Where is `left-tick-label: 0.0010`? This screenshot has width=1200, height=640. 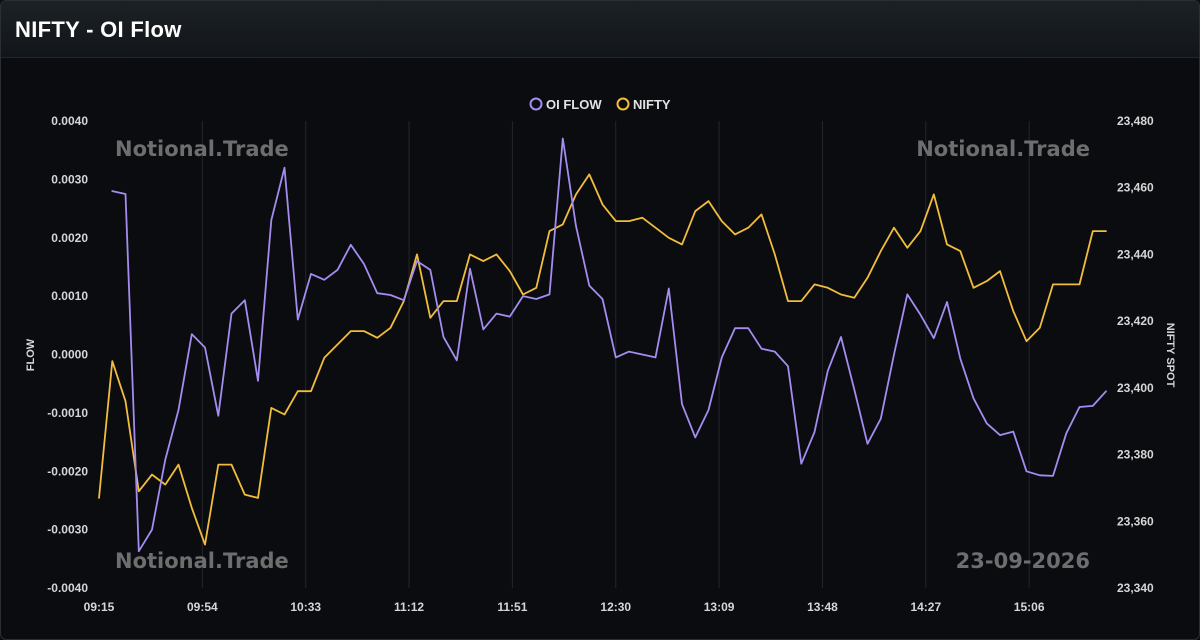 left-tick-label: 0.0010 is located at coordinates (69, 296).